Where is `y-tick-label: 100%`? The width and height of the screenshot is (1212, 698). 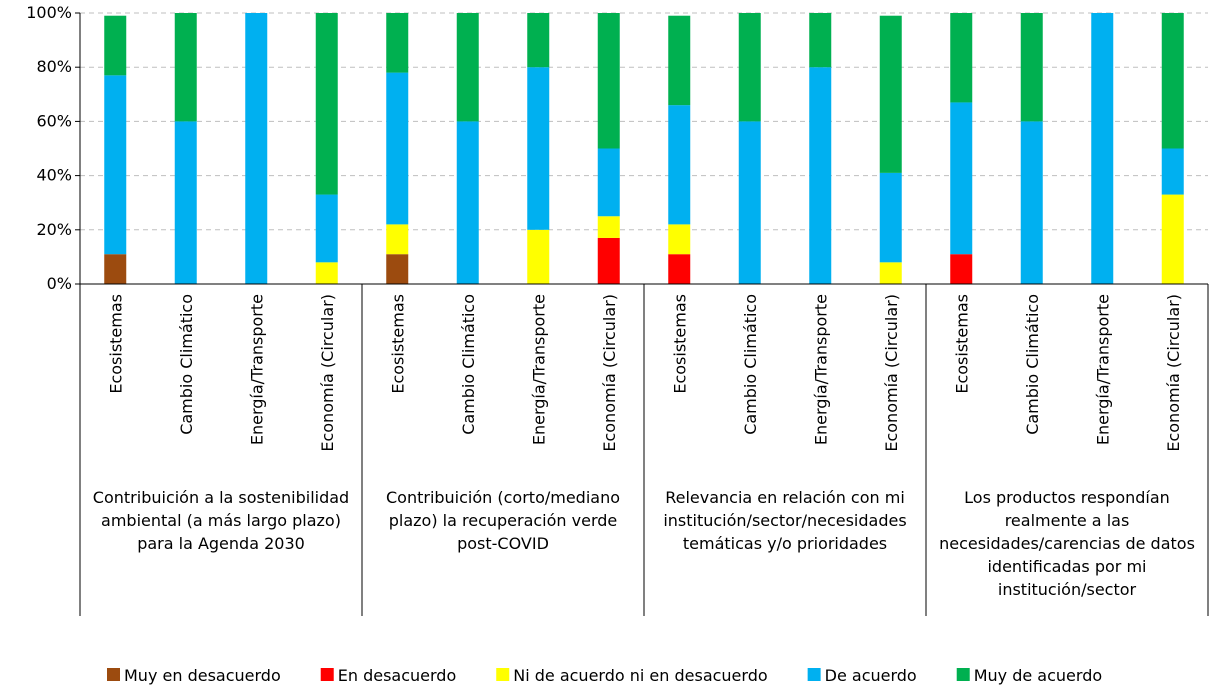 y-tick-label: 100% is located at coordinates (49, 12).